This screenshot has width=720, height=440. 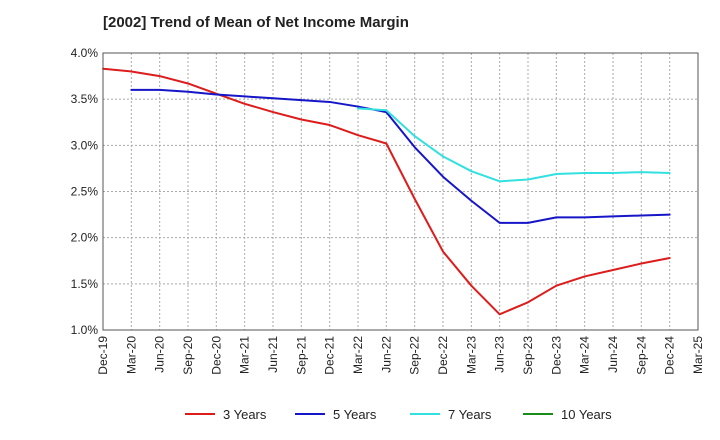 I want to click on y-tick-label: 3.5%, so click(x=85, y=99).